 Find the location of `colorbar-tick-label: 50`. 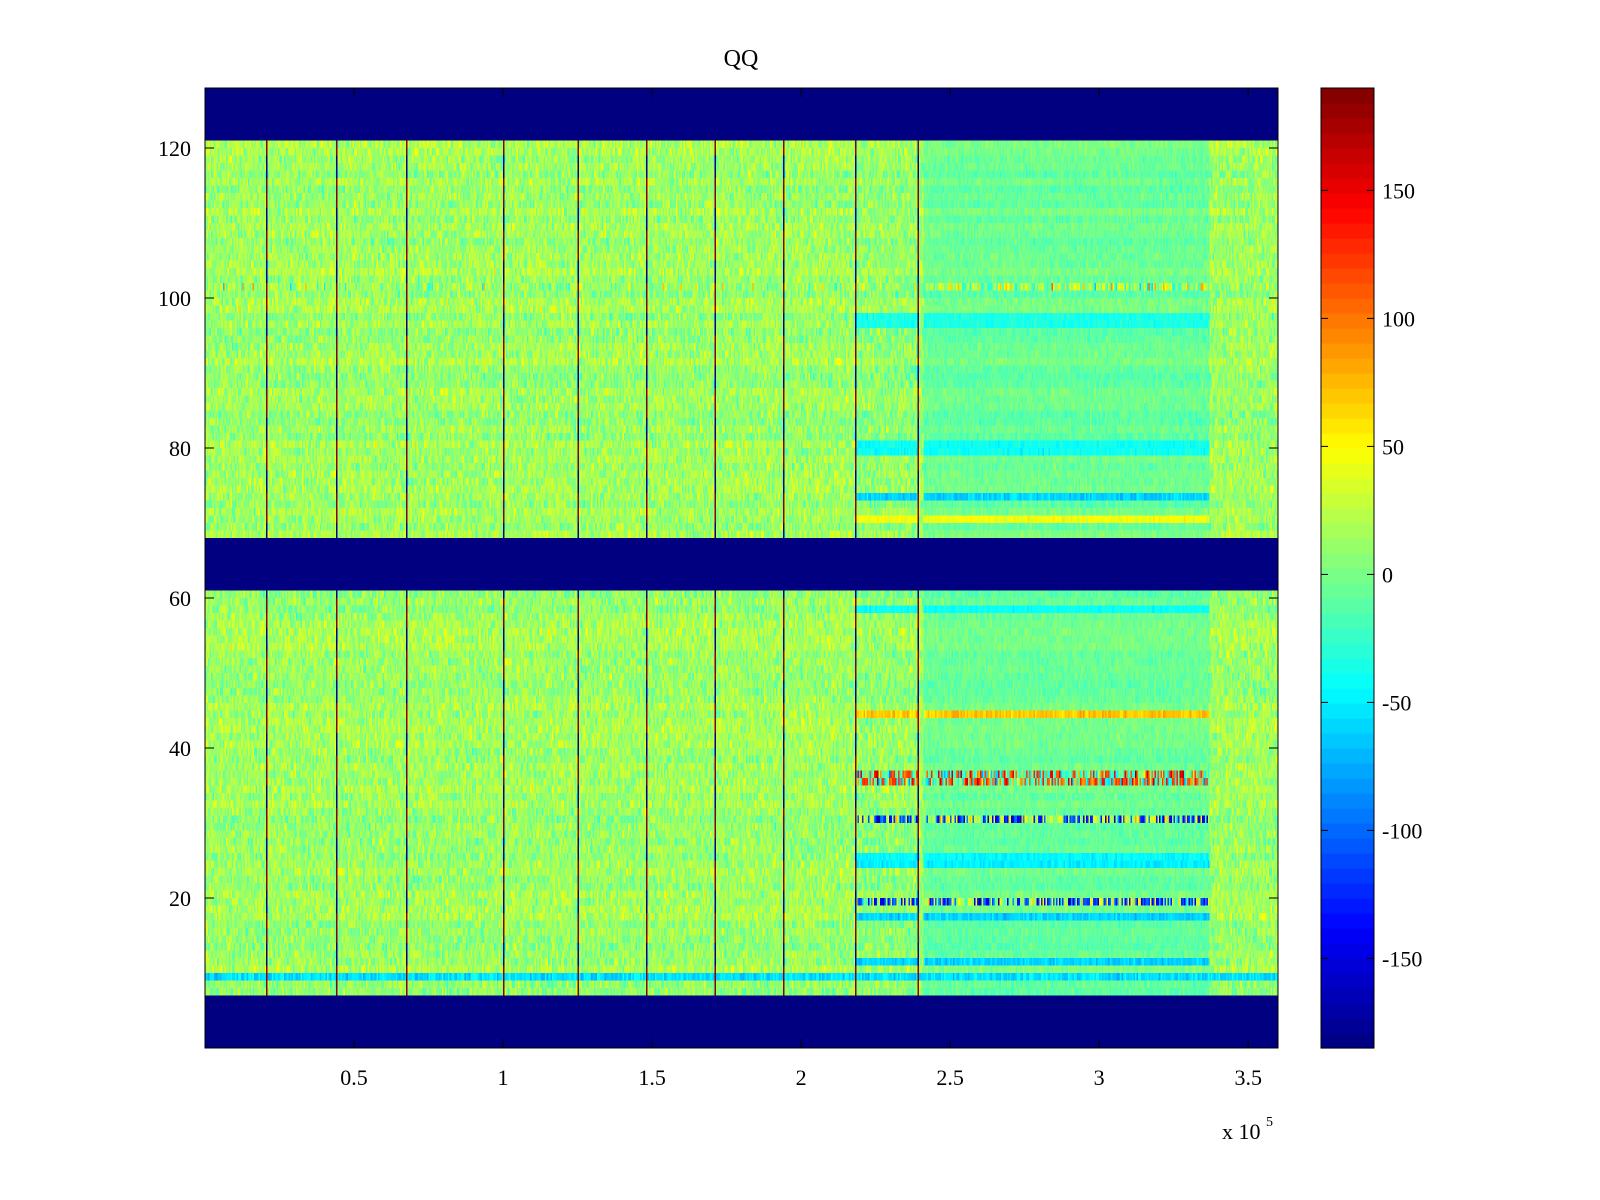

colorbar-tick-label: 50 is located at coordinates (1393, 446).